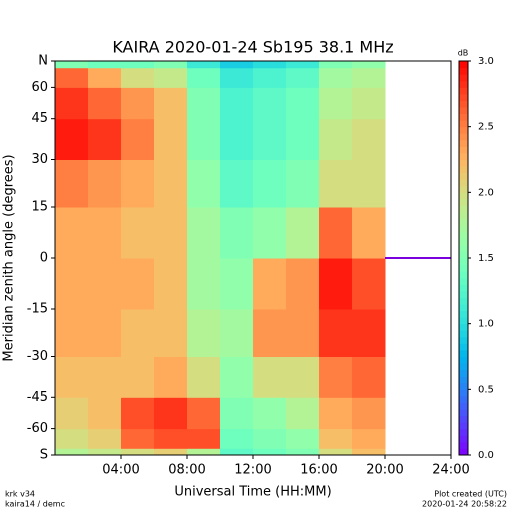 This screenshot has height=512, width=512. Describe the element at coordinates (463, 53) in the screenshot. I see `colorbar-label: dB` at that location.